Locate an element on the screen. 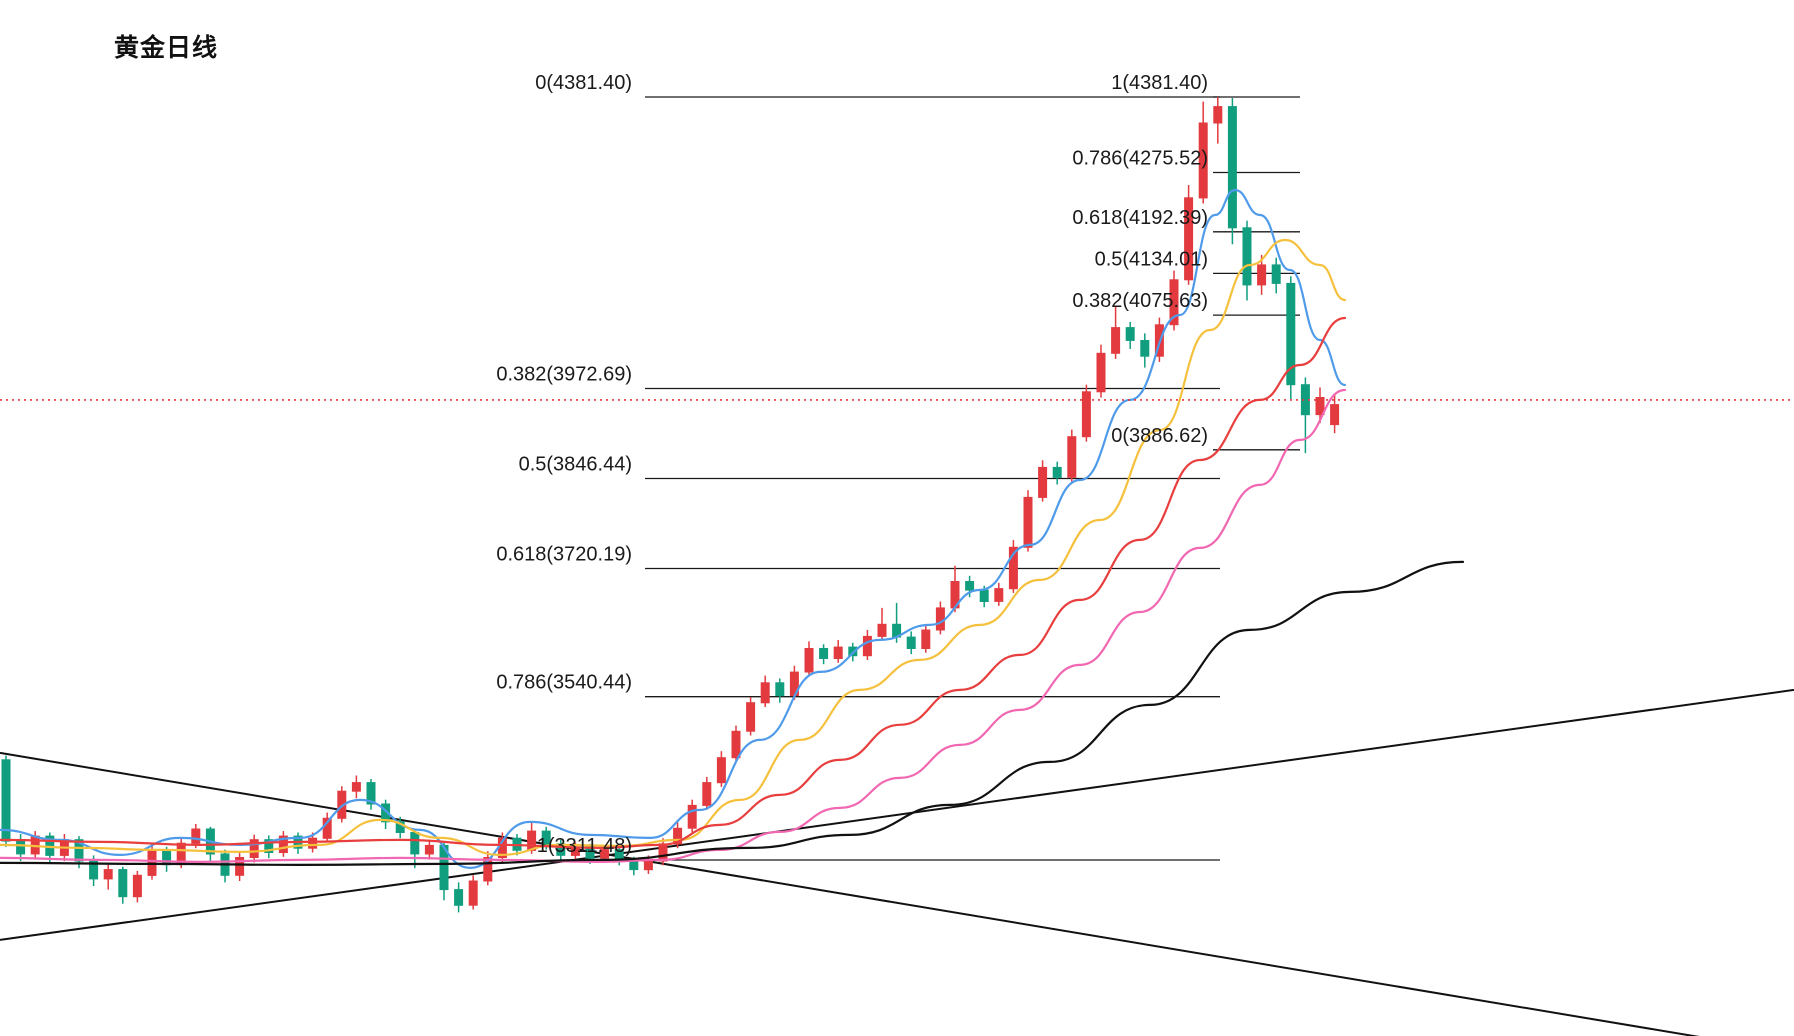 Image resolution: width=1794 pixels, height=1036 pixels. major-retracement-label: 0(4381.40) is located at coordinates (583, 83).